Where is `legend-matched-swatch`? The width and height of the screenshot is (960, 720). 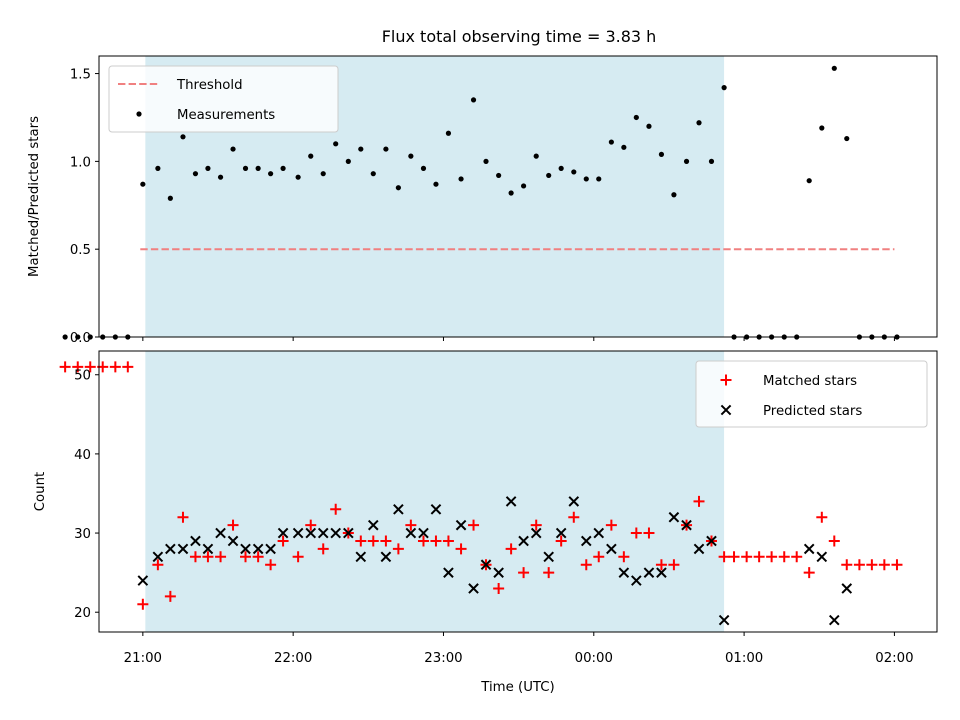
legend-matched-swatch is located at coordinates (726, 380).